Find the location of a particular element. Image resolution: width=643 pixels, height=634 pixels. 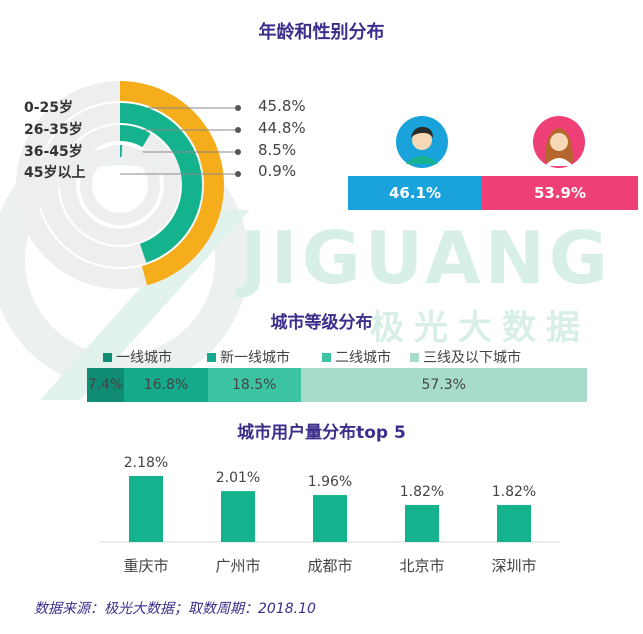

top5-category-label-2: 成都市 is located at coordinates (329, 566).